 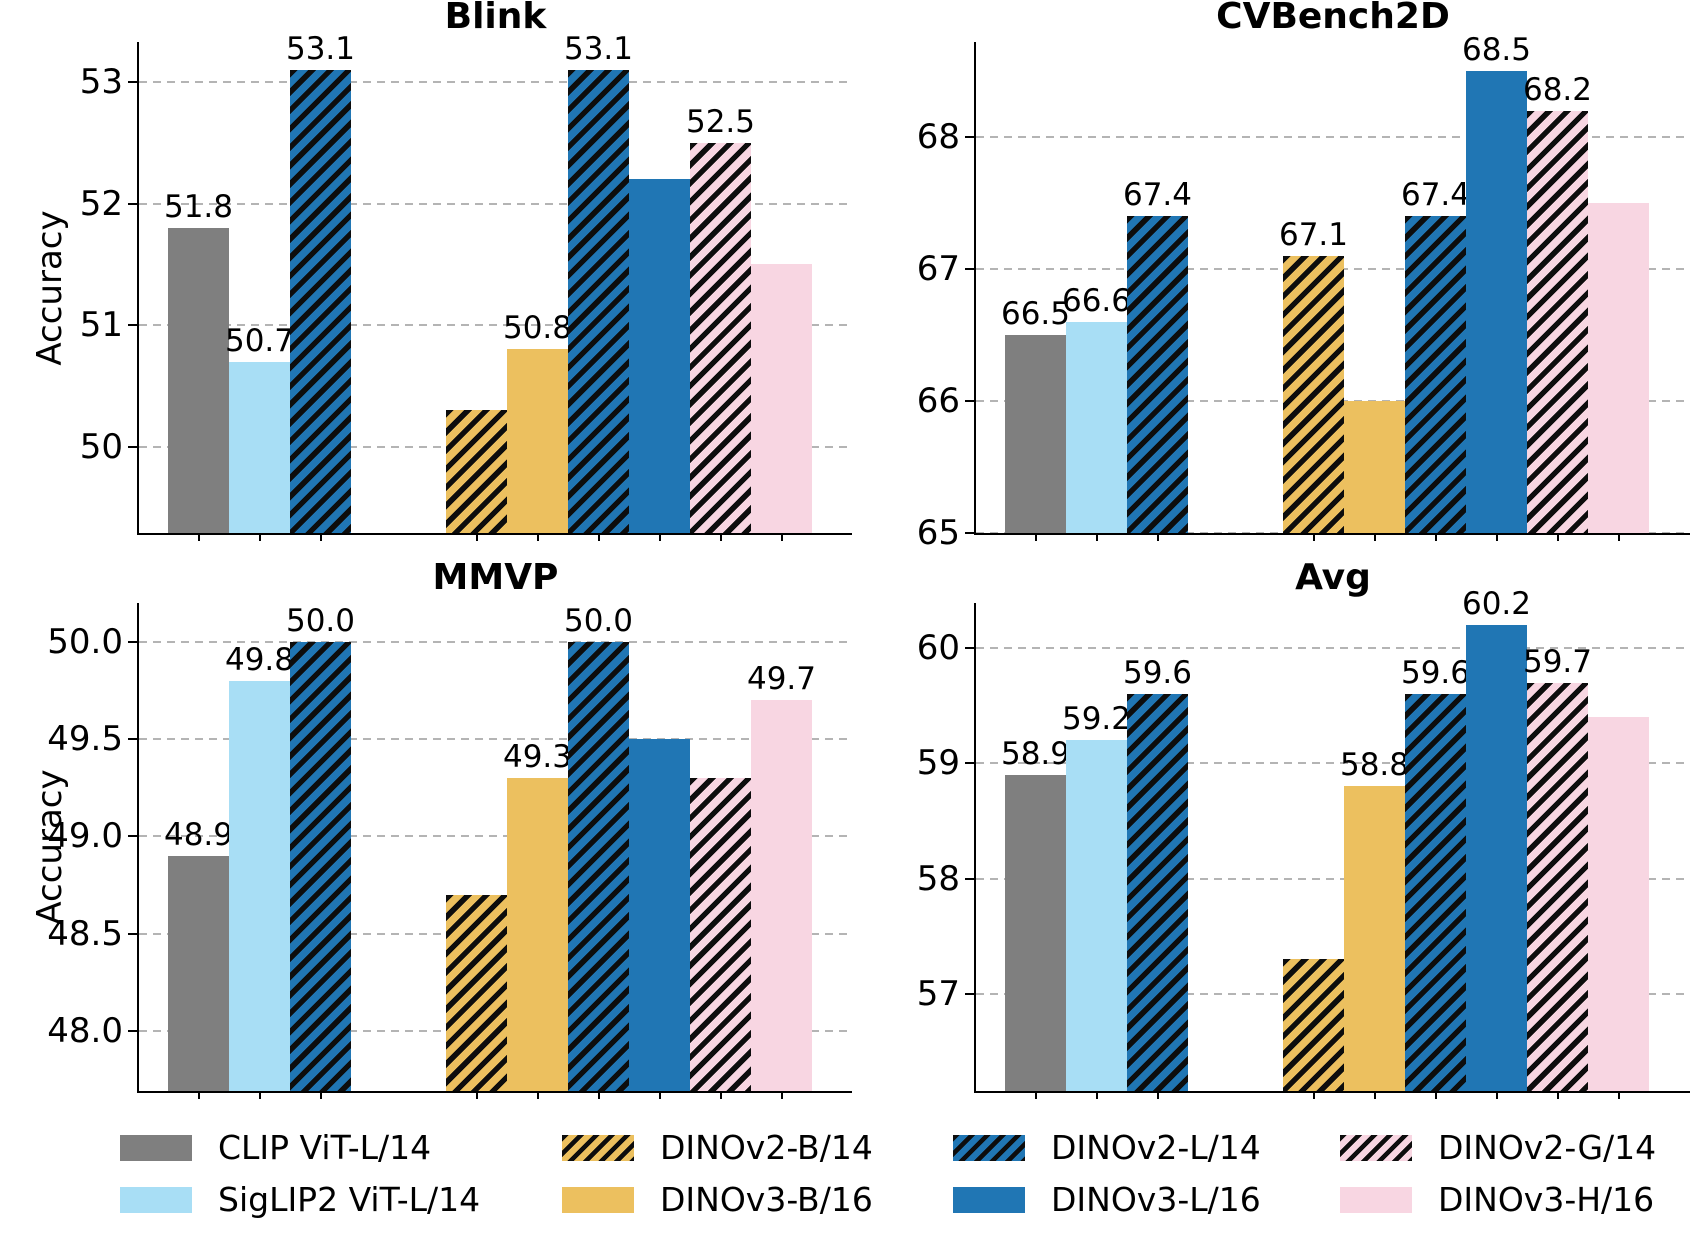 I want to click on legend-label: DINOv3-L/16, so click(x=1156, y=1199).